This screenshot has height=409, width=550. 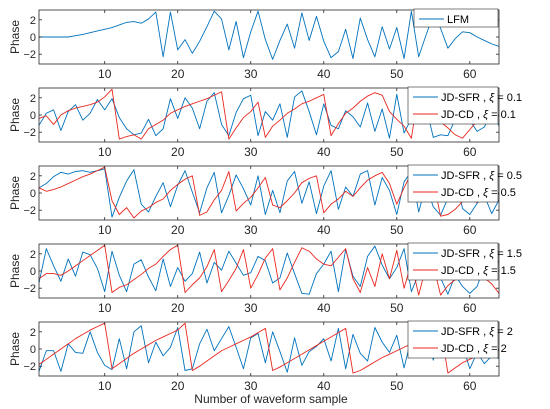 What do you see at coordinates (478, 193) in the screenshot?
I see `legend-label: JD-CD , ξ = 0.5` at bounding box center [478, 193].